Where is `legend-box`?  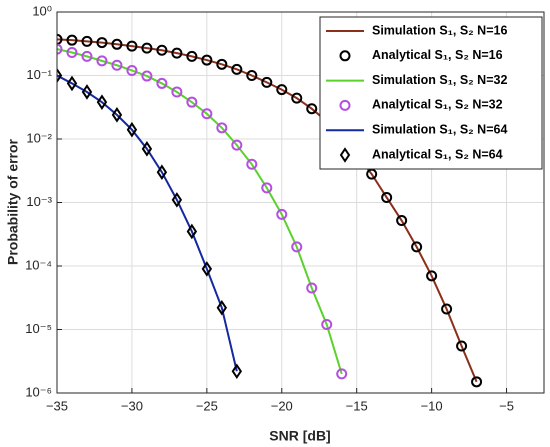
legend-box is located at coordinates (431, 93).